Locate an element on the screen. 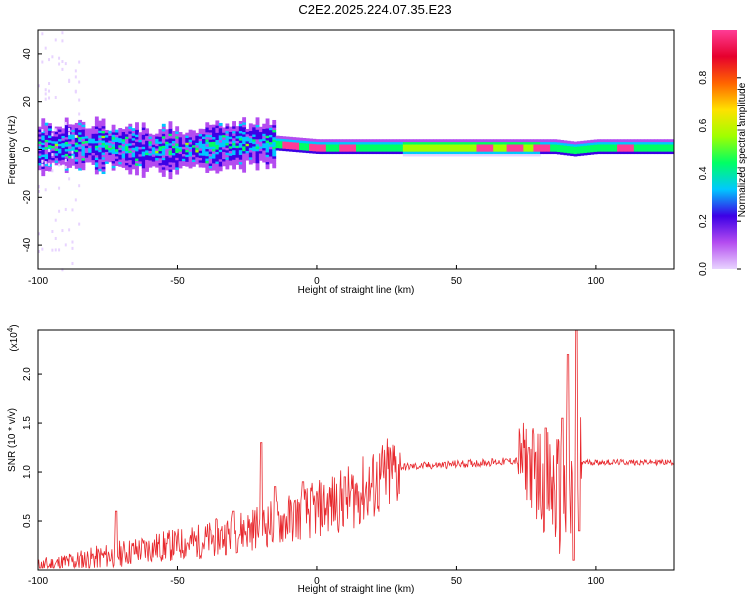 Image resolution: width=750 pixels, height=600 pixels. y-tick-label: 0.5 is located at coordinates (27, 521).